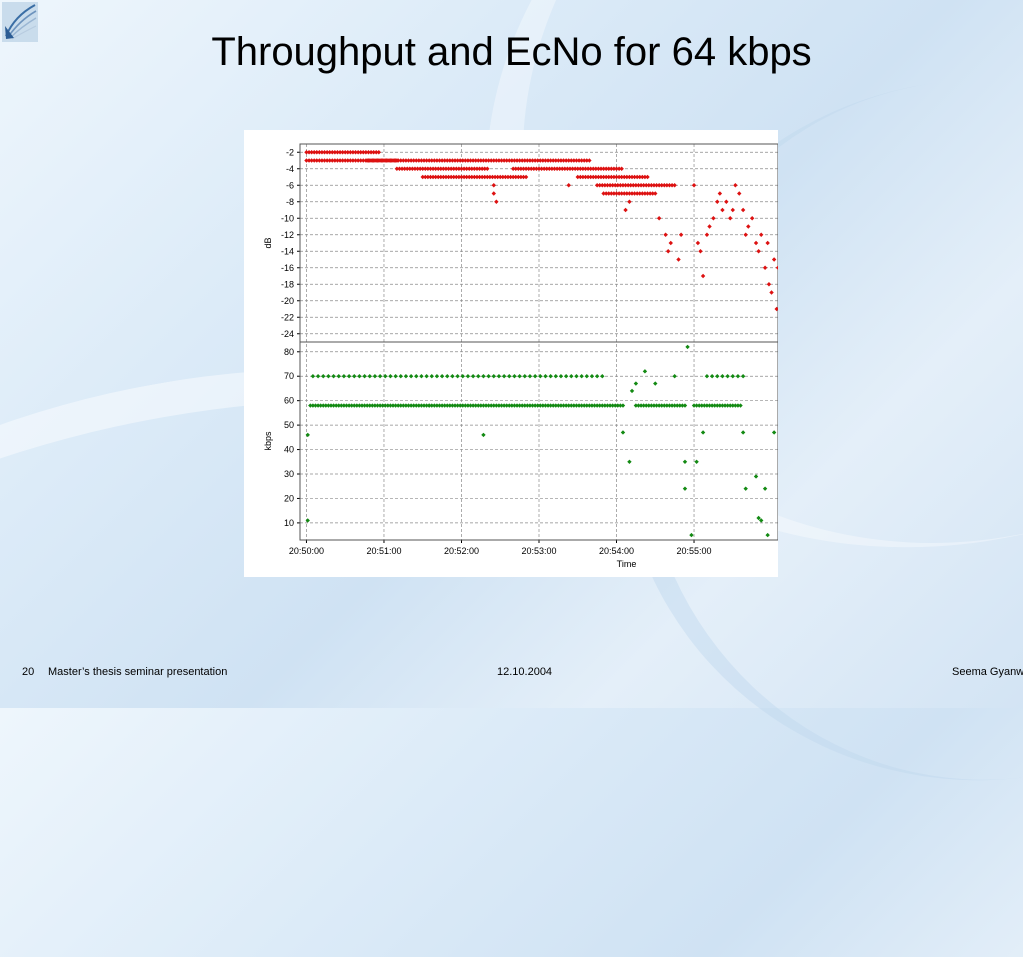 The height and width of the screenshot is (957, 1023). Describe the element at coordinates (627, 564) in the screenshot. I see `x-axis-label: Time` at that location.